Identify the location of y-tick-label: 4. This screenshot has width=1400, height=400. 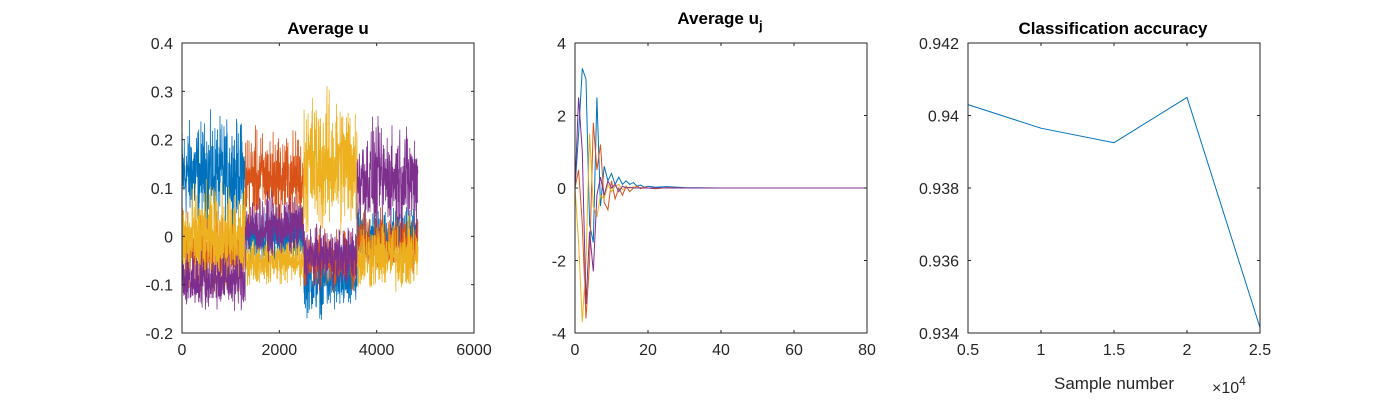
(561, 44).